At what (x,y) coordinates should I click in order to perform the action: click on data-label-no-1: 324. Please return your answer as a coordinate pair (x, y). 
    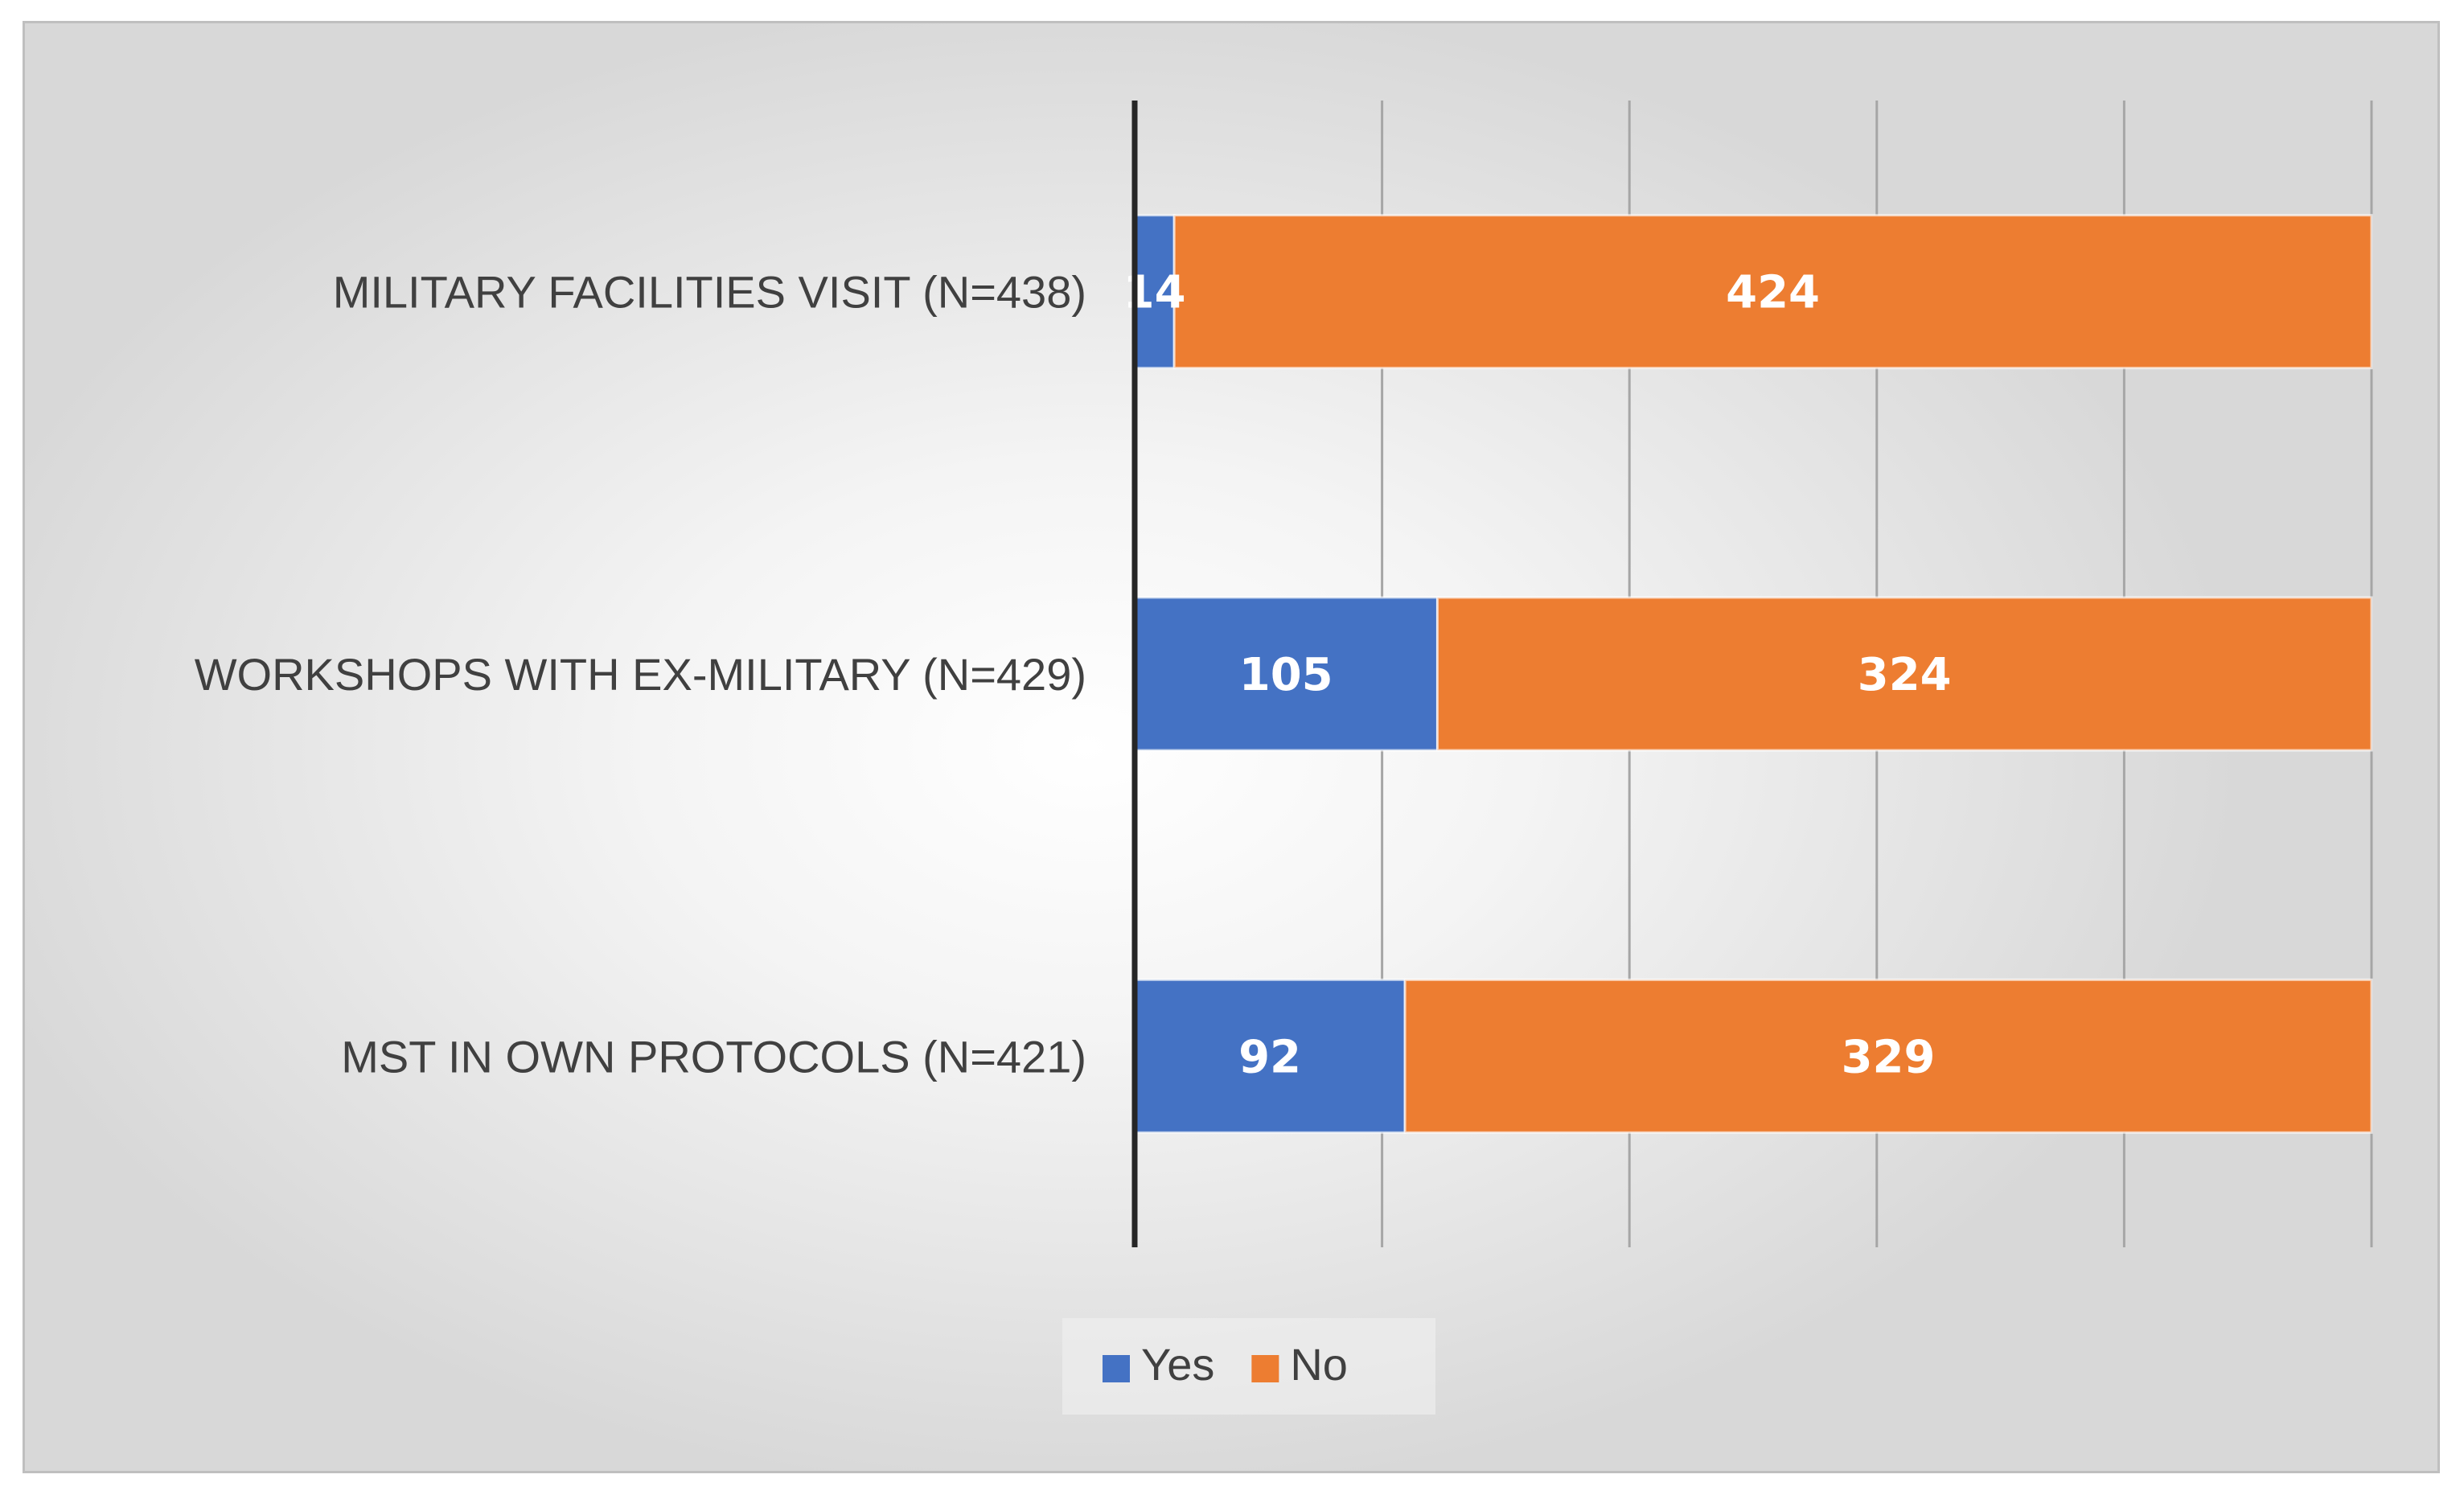
    Looking at the image, I should click on (1905, 675).